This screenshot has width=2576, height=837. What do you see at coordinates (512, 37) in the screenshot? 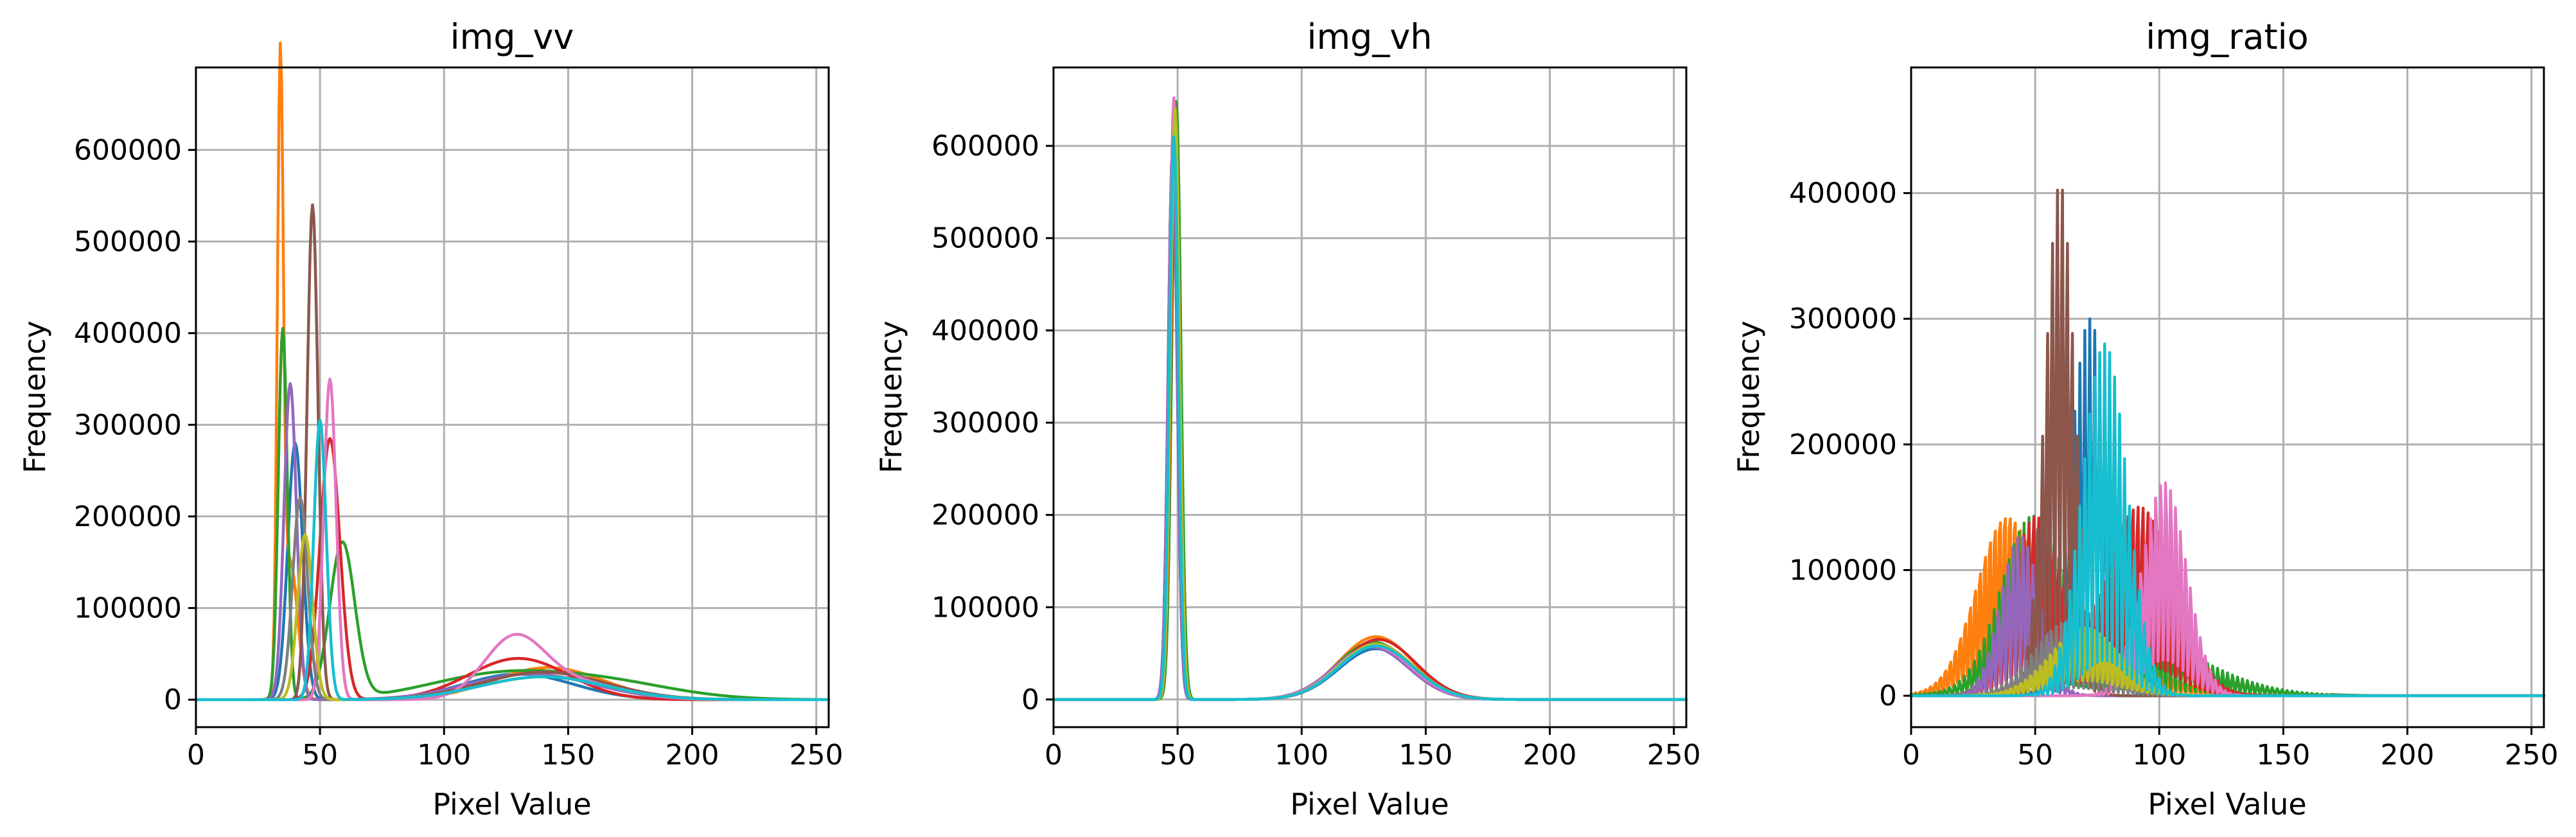
I see `plot-title: img_vv` at bounding box center [512, 37].